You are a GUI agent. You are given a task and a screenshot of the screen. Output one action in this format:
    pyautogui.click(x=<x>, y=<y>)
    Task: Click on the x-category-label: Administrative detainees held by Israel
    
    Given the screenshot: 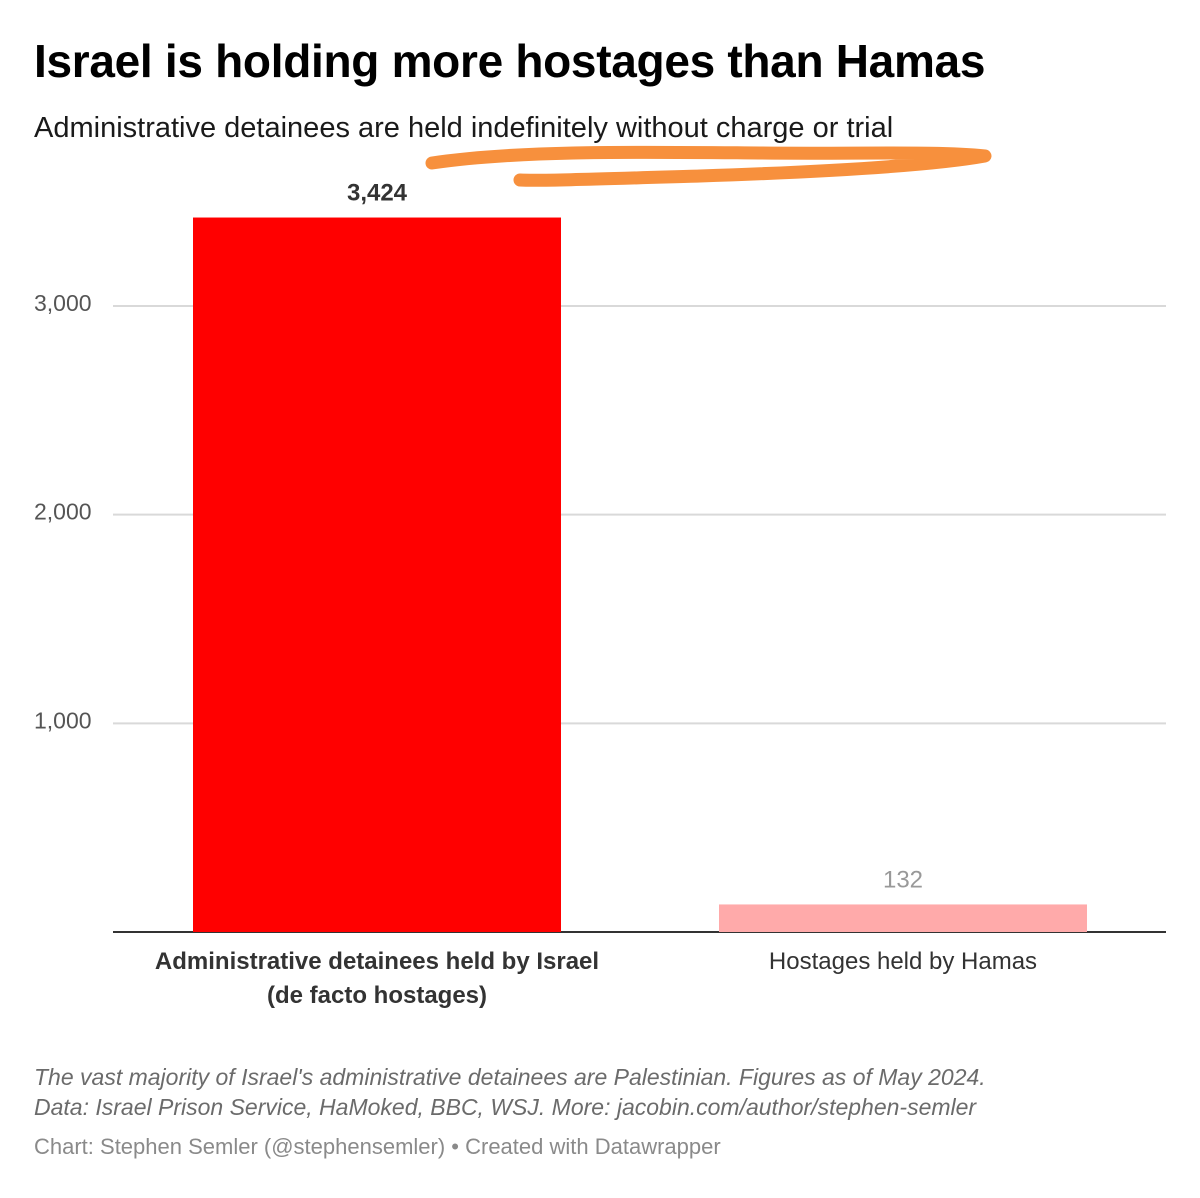 What is the action you would take?
    pyautogui.click(x=377, y=961)
    